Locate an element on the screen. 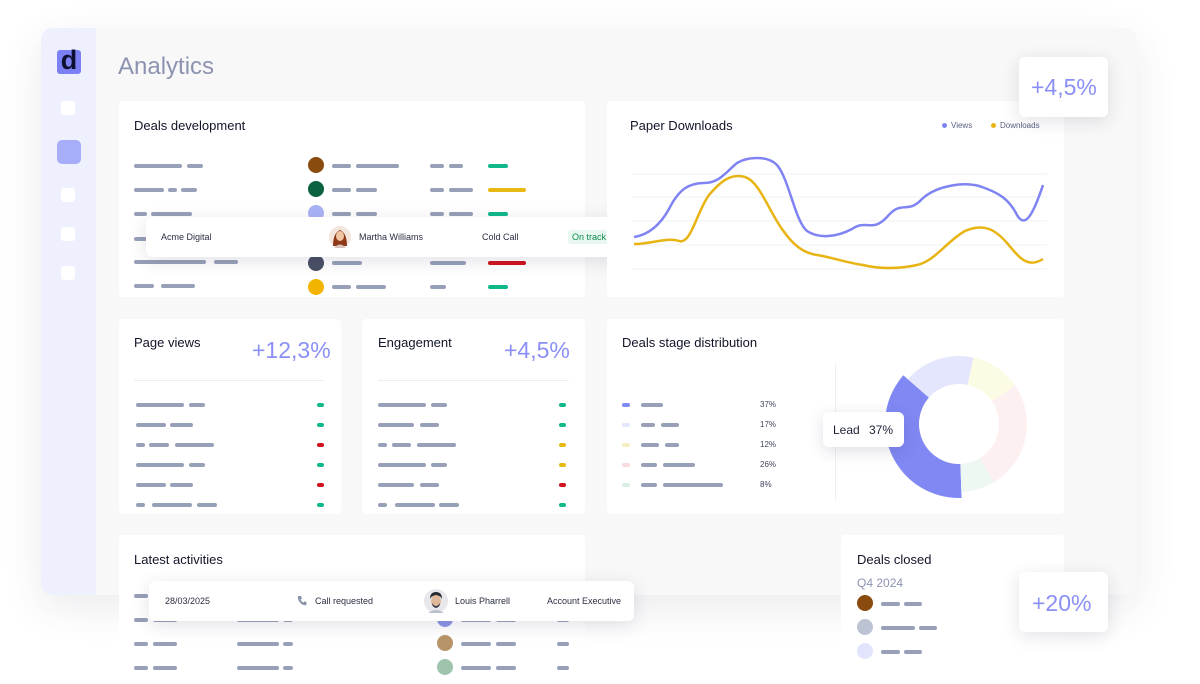  legend-percent: 17% is located at coordinates (768, 424).